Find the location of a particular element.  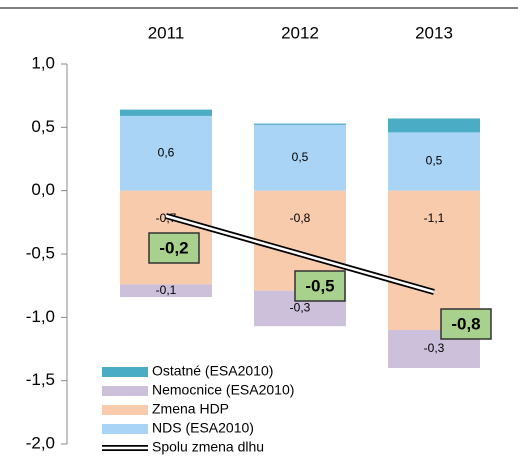

legend-label: Spolu zmena dlhu is located at coordinates (208, 447).